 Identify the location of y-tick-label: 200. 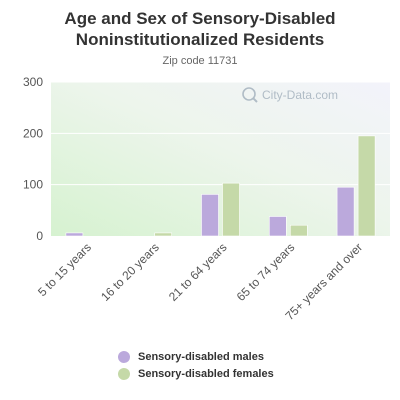
(33, 133).